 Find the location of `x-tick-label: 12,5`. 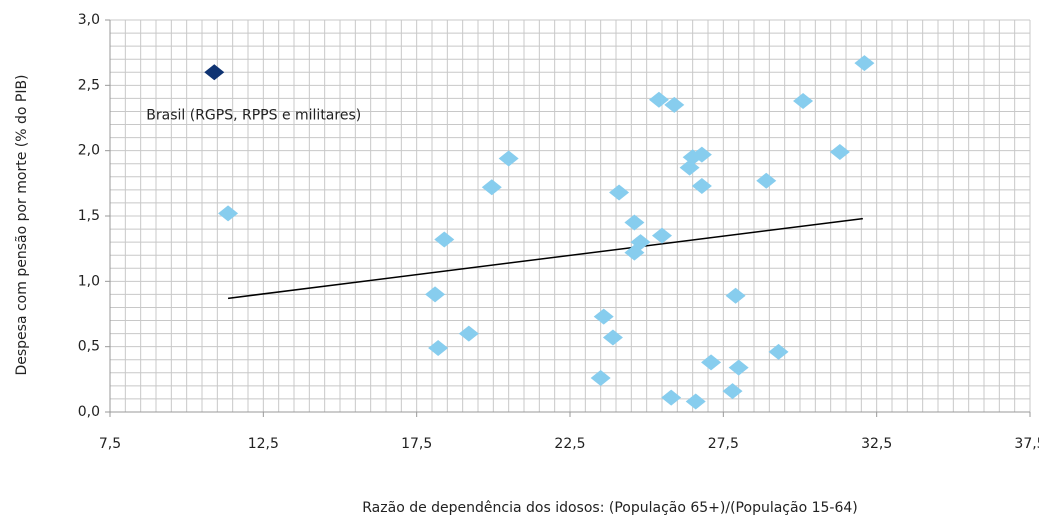

x-tick-label: 12,5 is located at coordinates (263, 444).